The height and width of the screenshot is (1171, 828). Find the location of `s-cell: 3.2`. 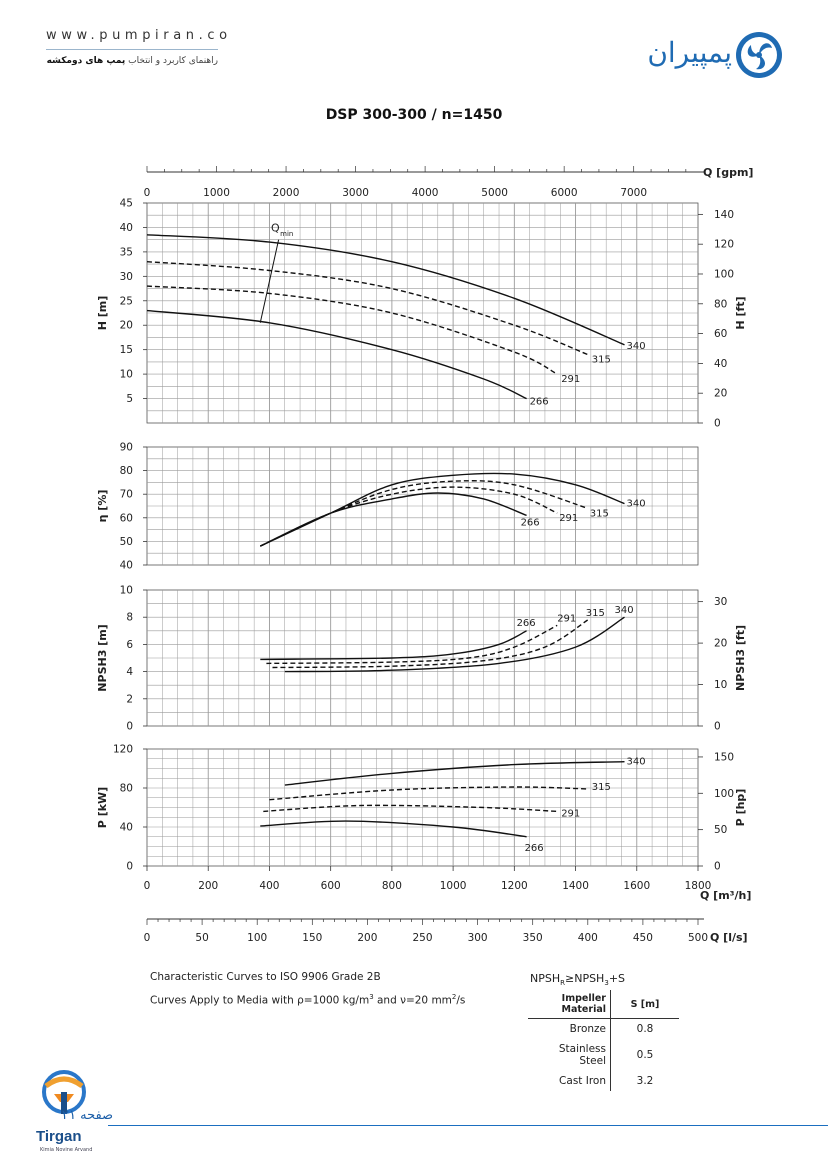

s-cell: 3.2 is located at coordinates (645, 1081).